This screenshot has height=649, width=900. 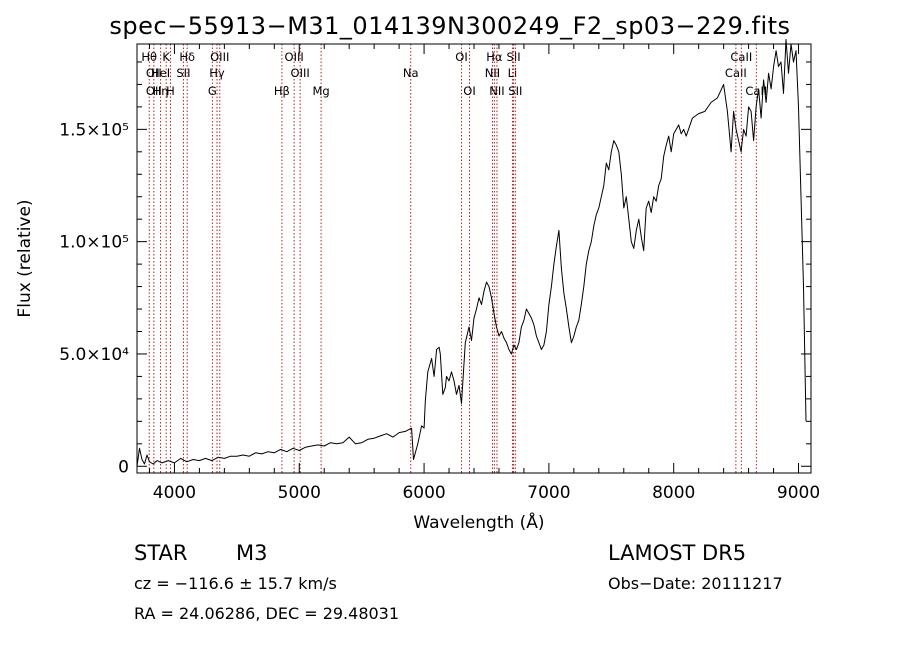 What do you see at coordinates (548, 493) in the screenshot?
I see `x-tick-label: 7000` at bounding box center [548, 493].